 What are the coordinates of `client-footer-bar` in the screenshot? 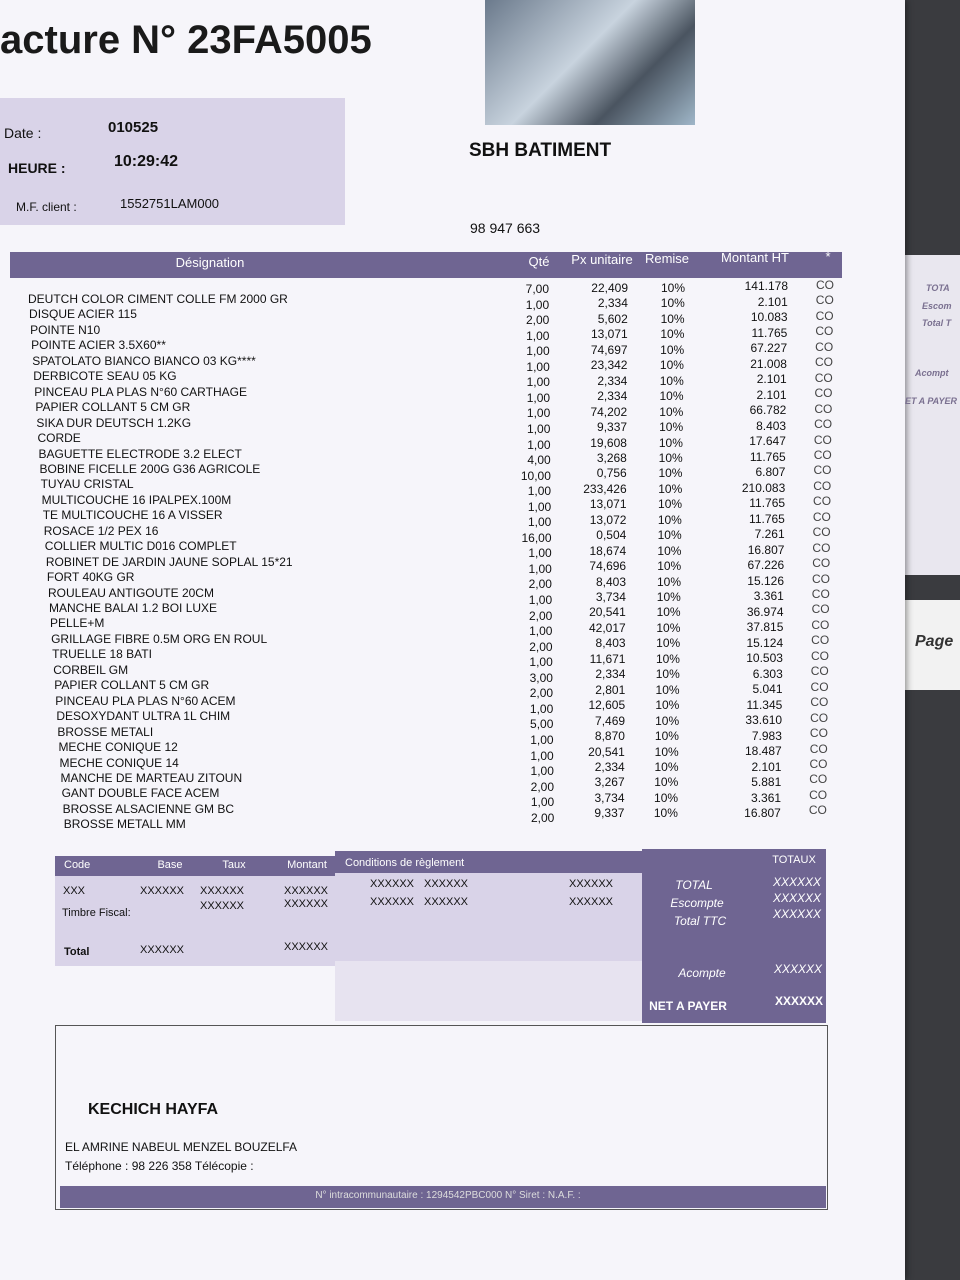 It's located at (443, 1197).